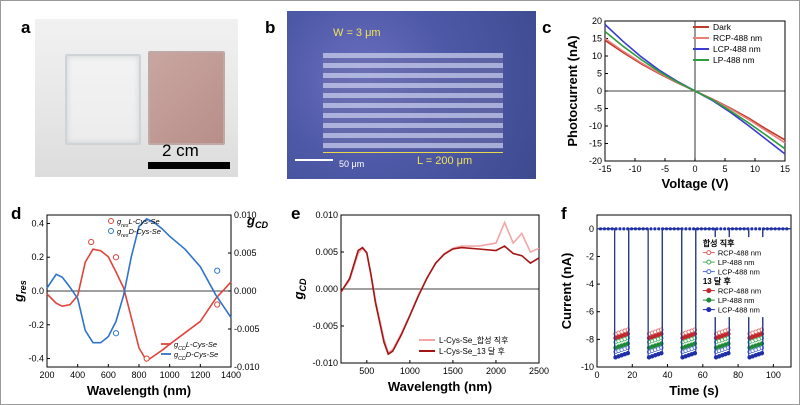 This screenshot has width=800, height=405. I want to click on y2-axis-label: gCD, so click(257, 221).